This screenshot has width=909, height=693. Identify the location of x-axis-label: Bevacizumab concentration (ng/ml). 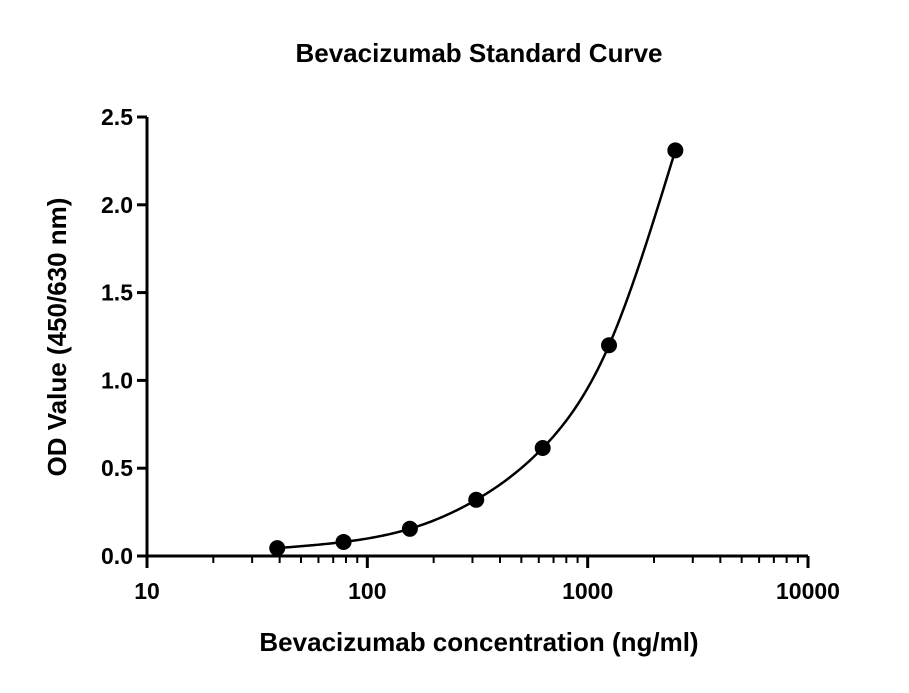
(478, 642).